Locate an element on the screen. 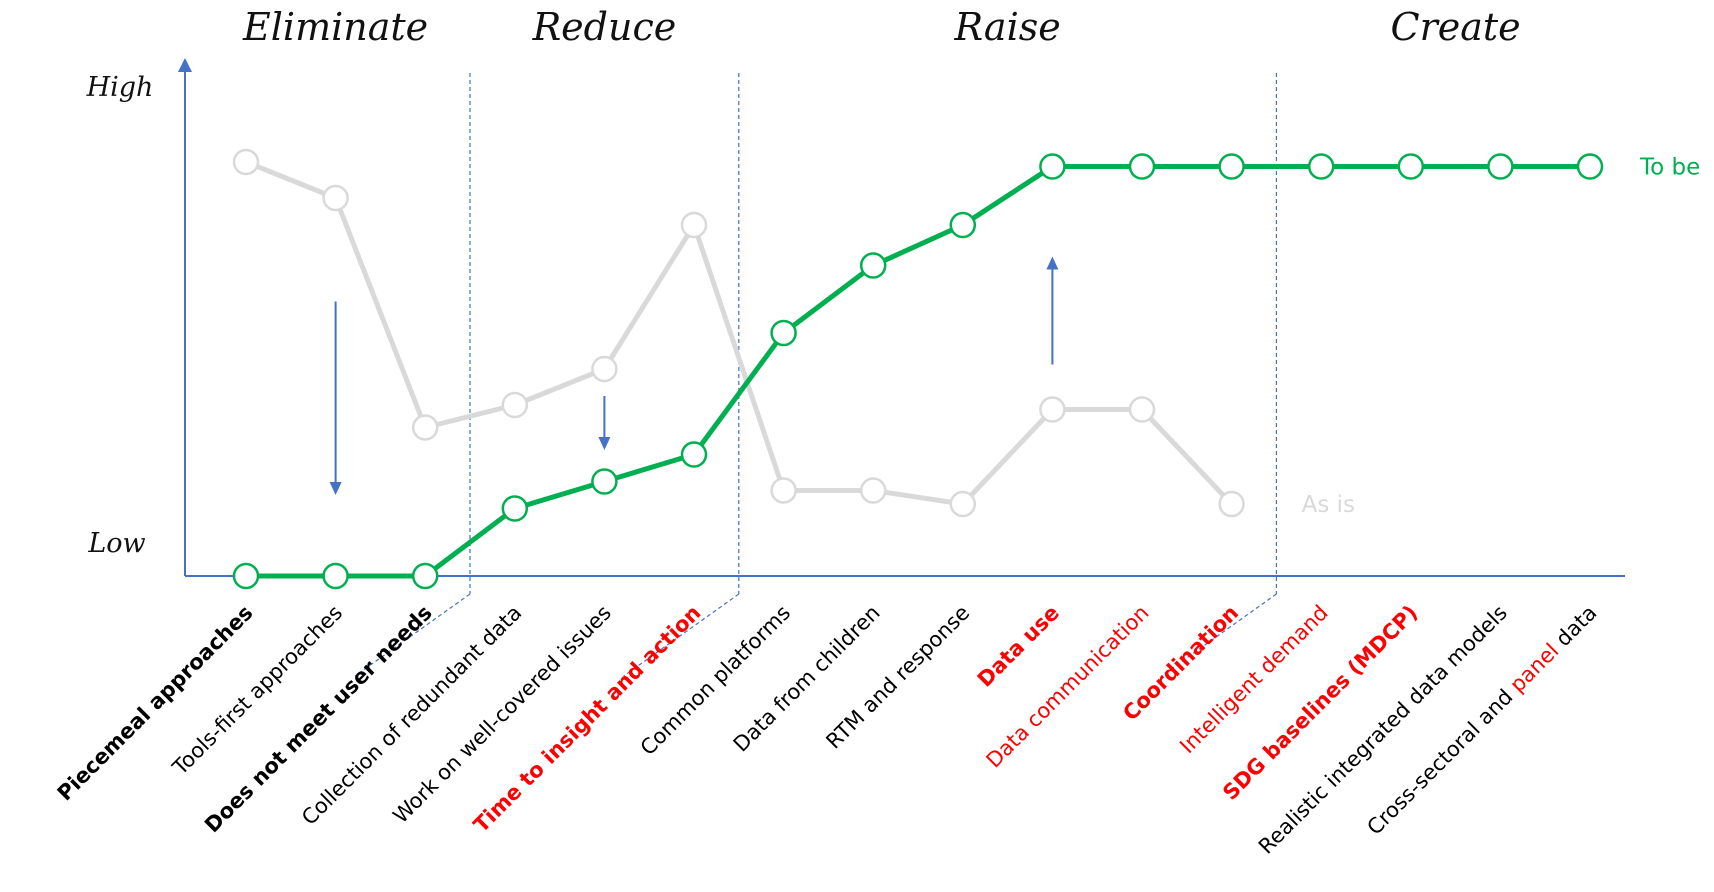  series-label-as-is: As is is located at coordinates (1328, 505).